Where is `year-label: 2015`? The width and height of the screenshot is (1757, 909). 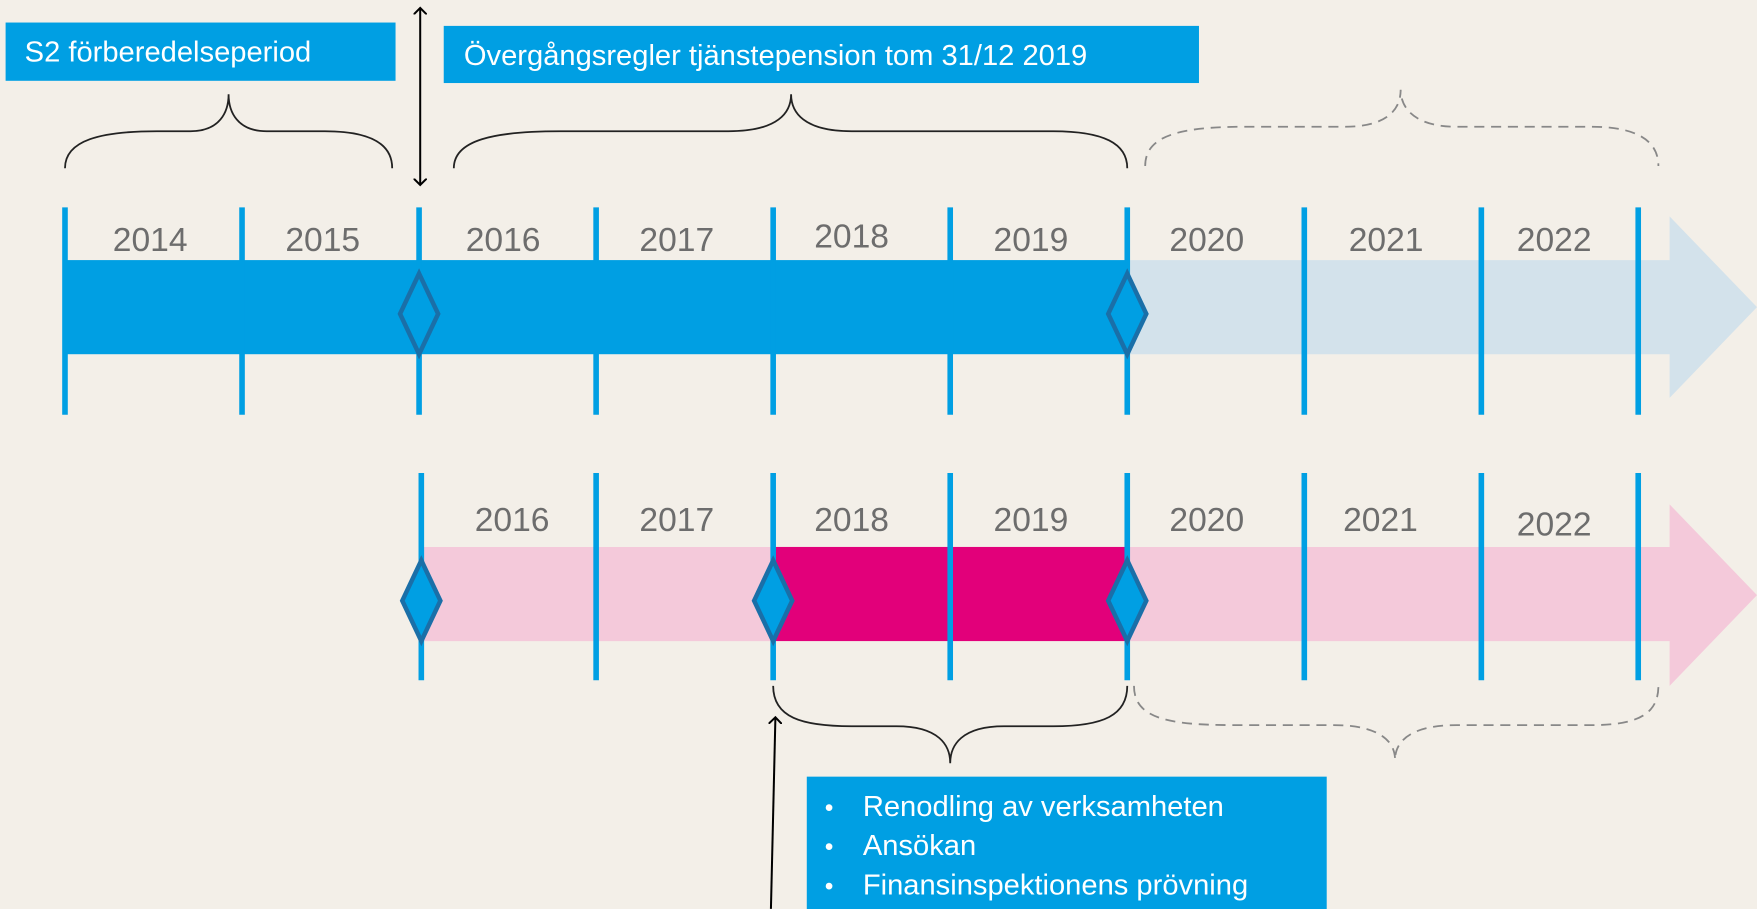 year-label: 2015 is located at coordinates (322, 240).